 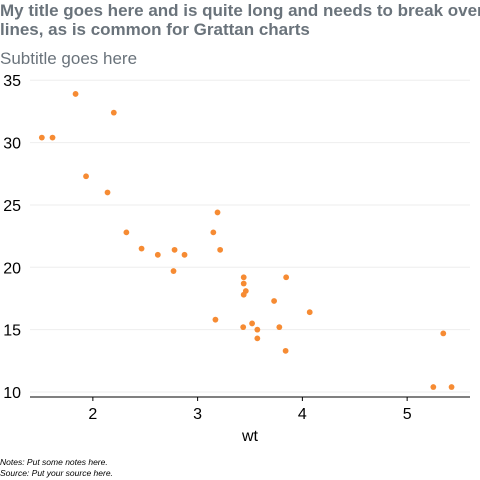 What do you see at coordinates (92, 414) in the screenshot?
I see `x-tick-label: 2` at bounding box center [92, 414].